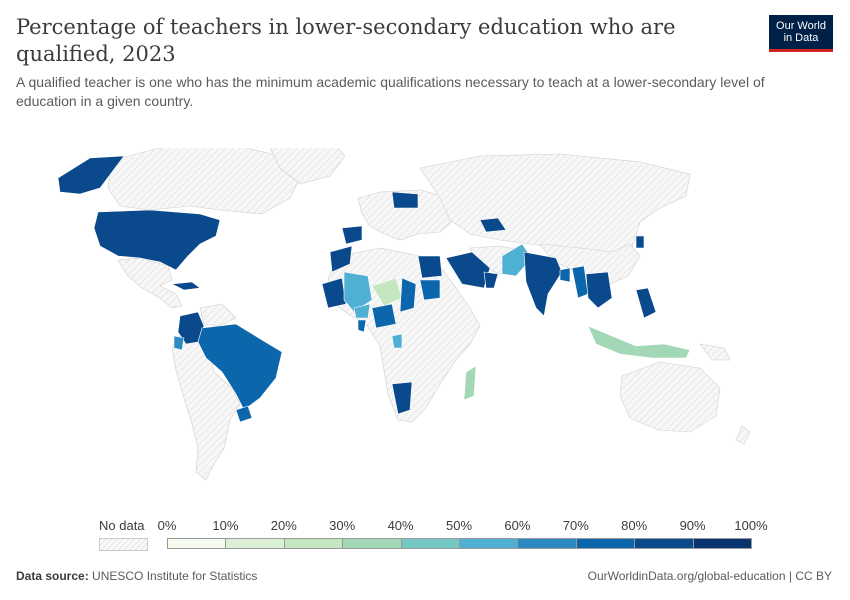 This screenshot has height=600, width=850. Describe the element at coordinates (801, 26) in the screenshot. I see `logo-line-1: Our World` at that location.